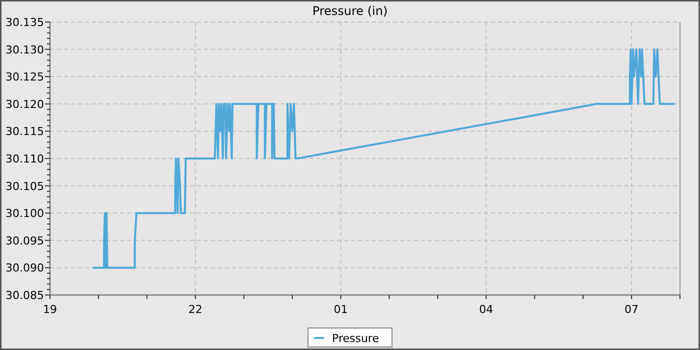  Describe the element at coordinates (350, 11) in the screenshot. I see `chart-title: Pressure (in)` at that location.